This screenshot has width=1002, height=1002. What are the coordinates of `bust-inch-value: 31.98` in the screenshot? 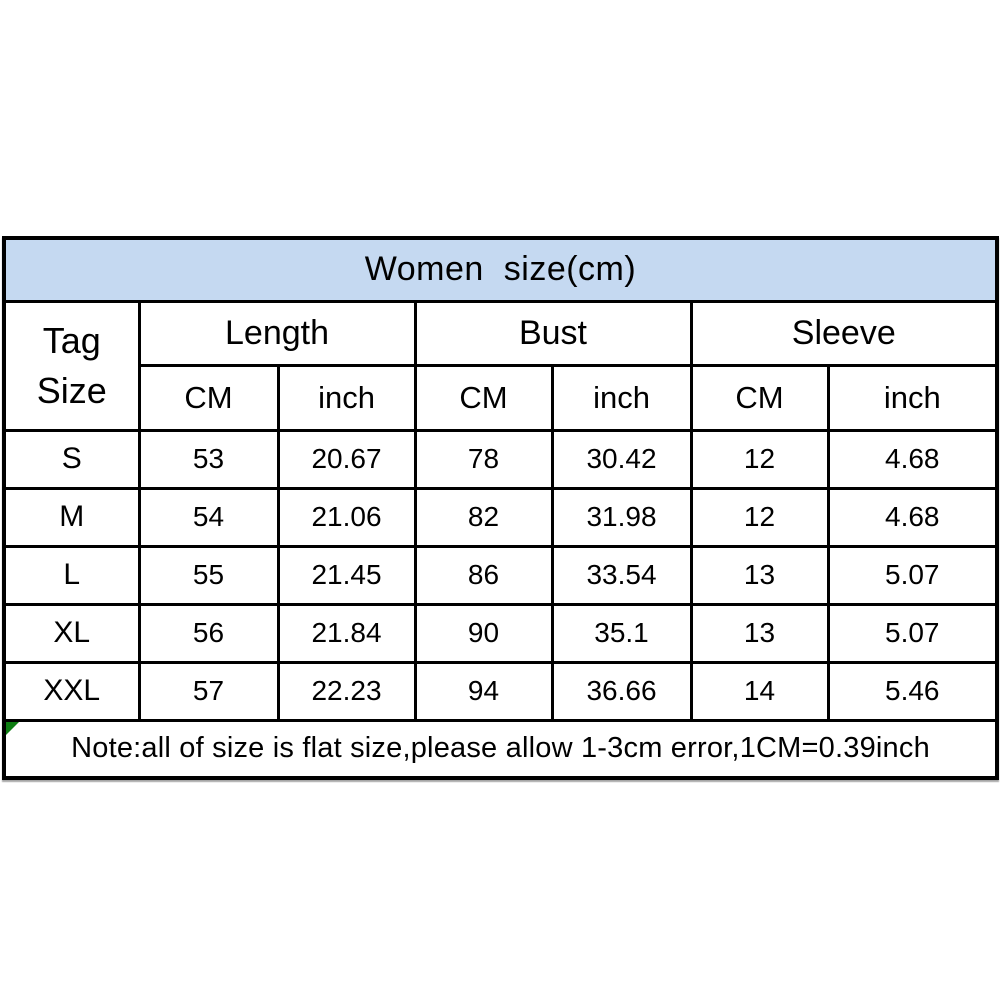 It's located at (621, 517).